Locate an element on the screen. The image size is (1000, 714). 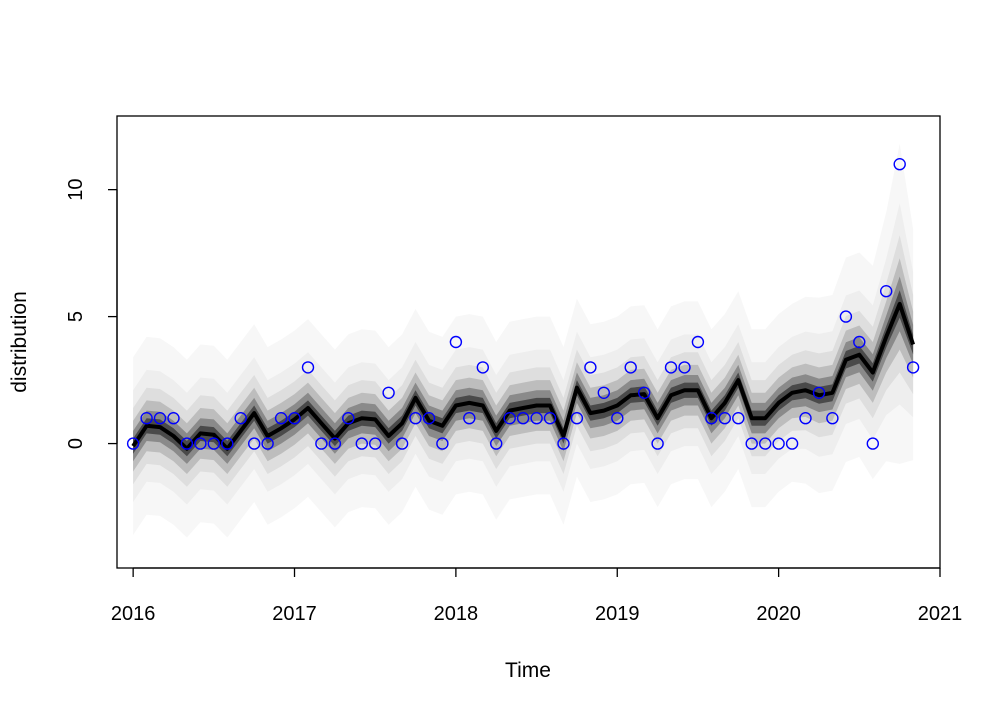
x-axis: 2016 2017 2018 2019 2020 2021 is located at coordinates (537, 596).